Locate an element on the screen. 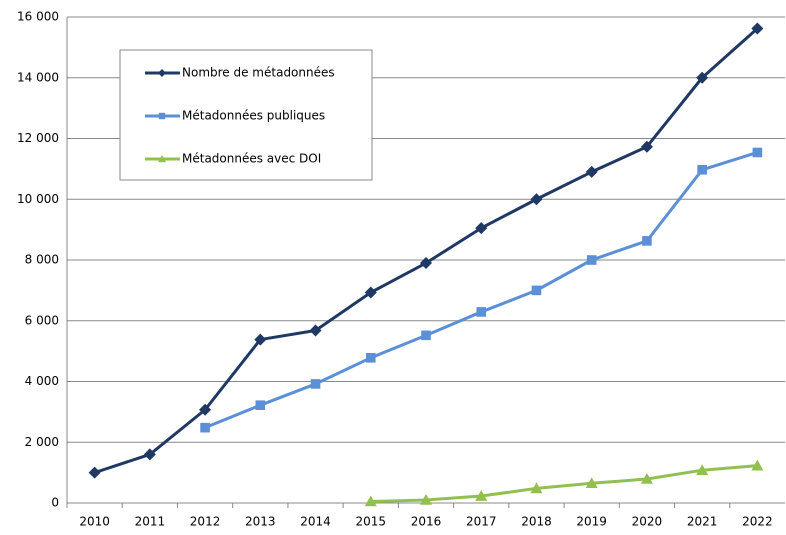 The height and width of the screenshot is (535, 786). x-tick-label: 2012 is located at coordinates (205, 522).